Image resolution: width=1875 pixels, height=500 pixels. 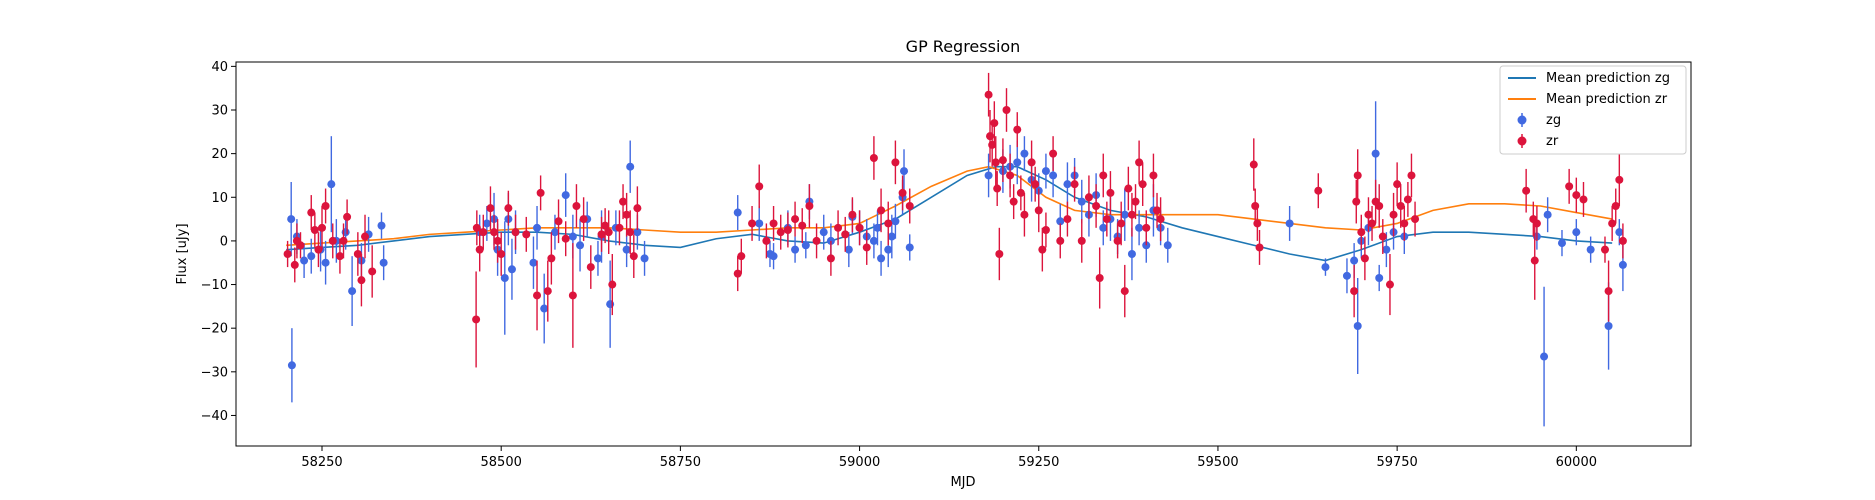 I want to click on legend-label-zg: zg, so click(x=1553, y=120).